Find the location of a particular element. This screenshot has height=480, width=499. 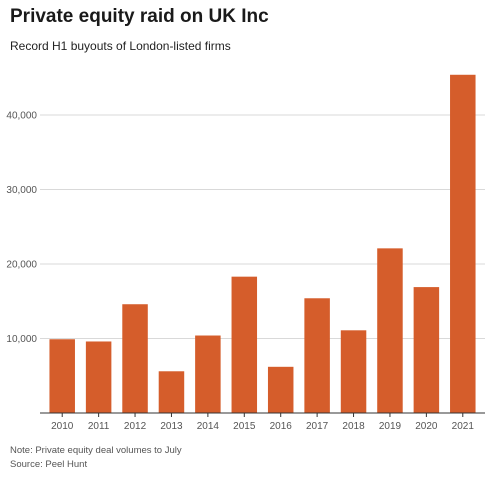

x-tick-label: 2010 is located at coordinates (62, 426).